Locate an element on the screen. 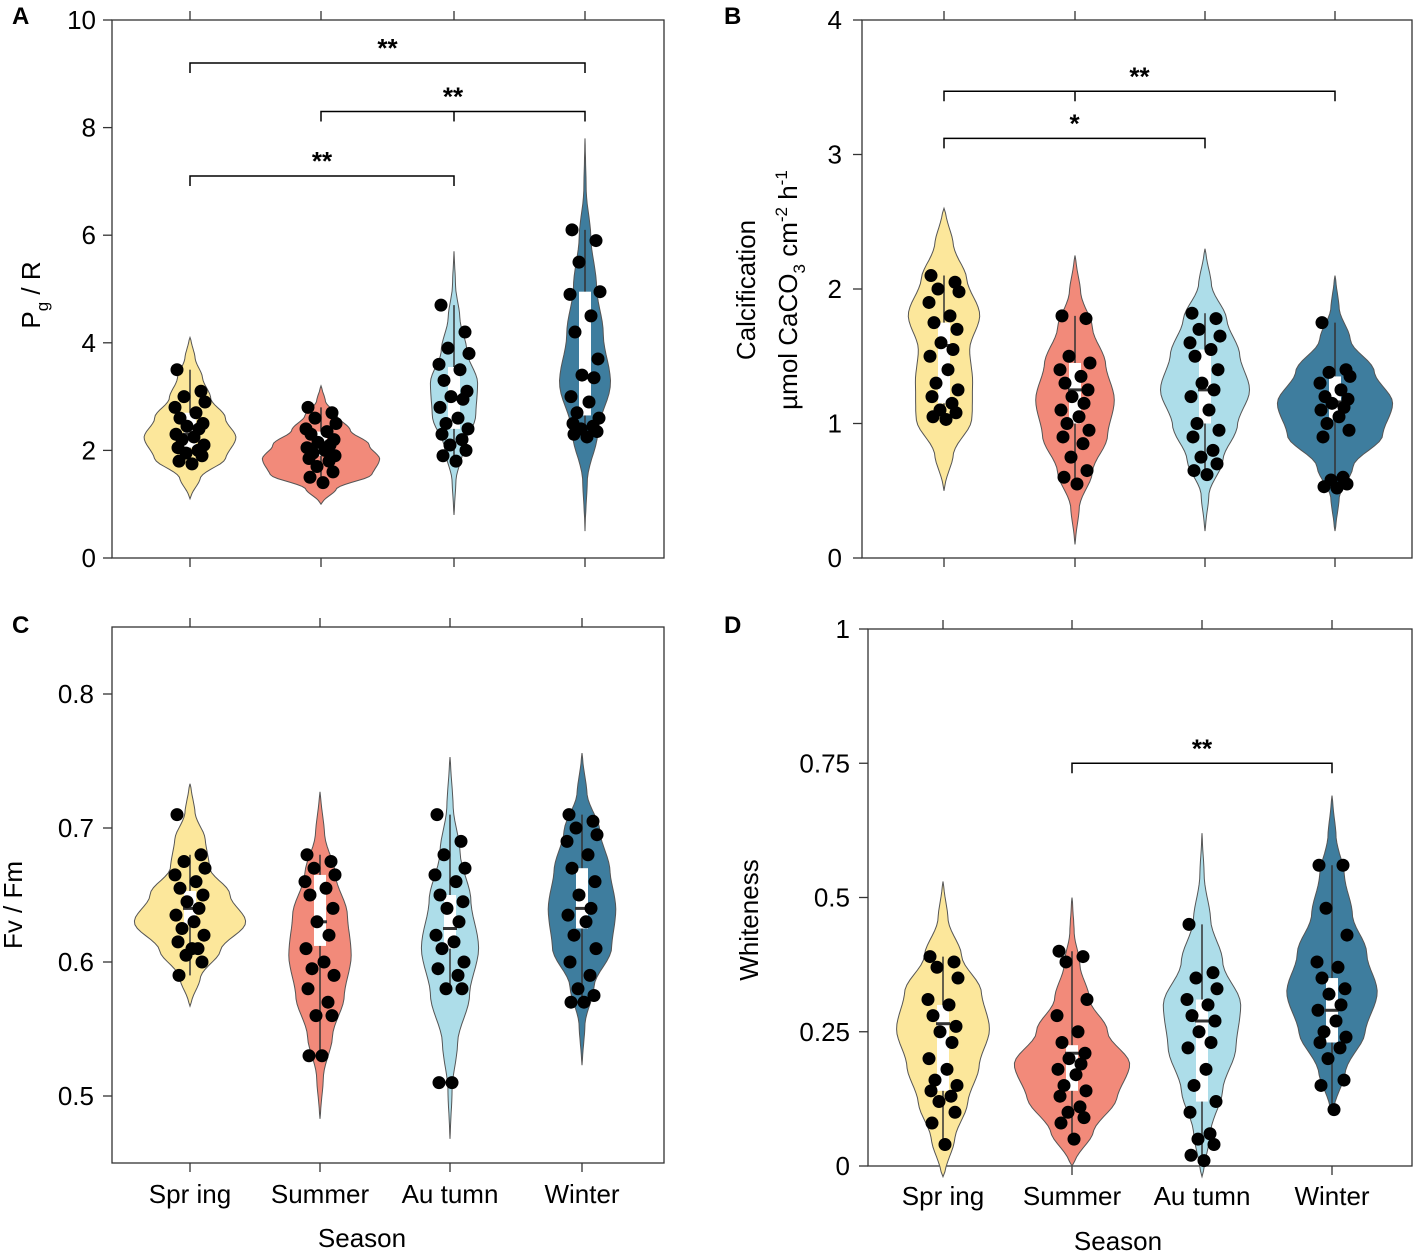 This screenshot has height=1254, width=1417. panel-b-ylabel-sup2: -1 is located at coordinates (781, 177).